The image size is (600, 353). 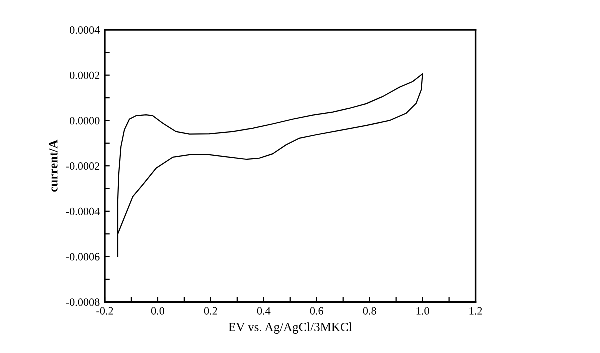 What do you see at coordinates (423, 311) in the screenshot?
I see `x-tick-label: 1.0` at bounding box center [423, 311].